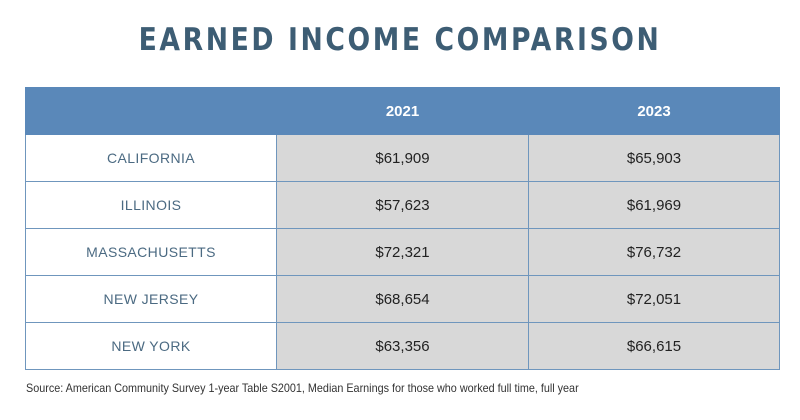  I want to click on header-cell-2021: 2021, so click(402, 111).